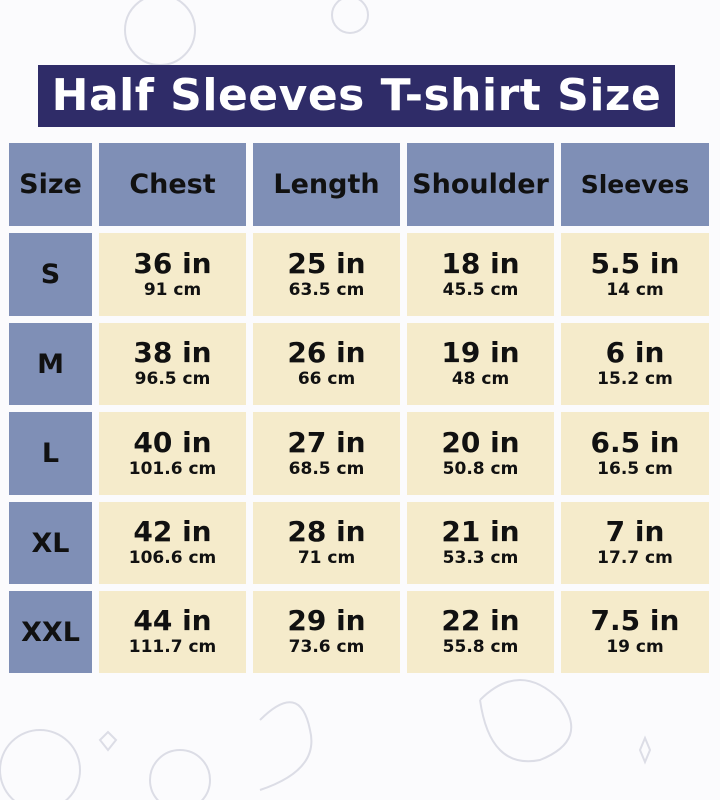 This screenshot has height=800, width=720. I want to click on value-inches: 21 in, so click(480, 531).